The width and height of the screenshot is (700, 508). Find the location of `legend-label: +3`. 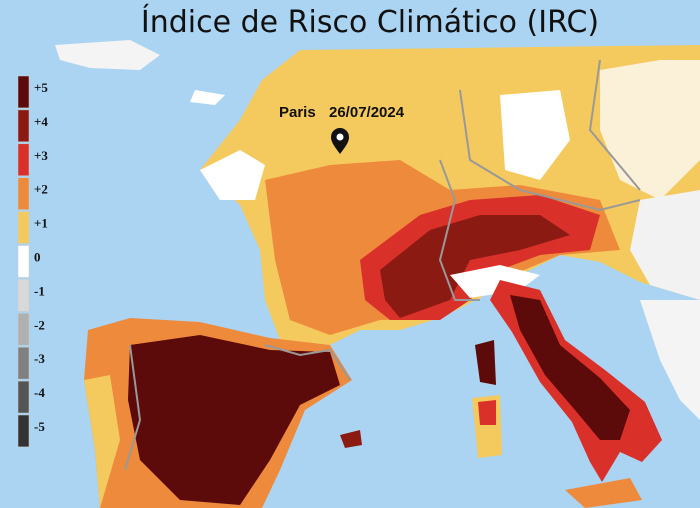

legend-label: +3 is located at coordinates (41, 155).